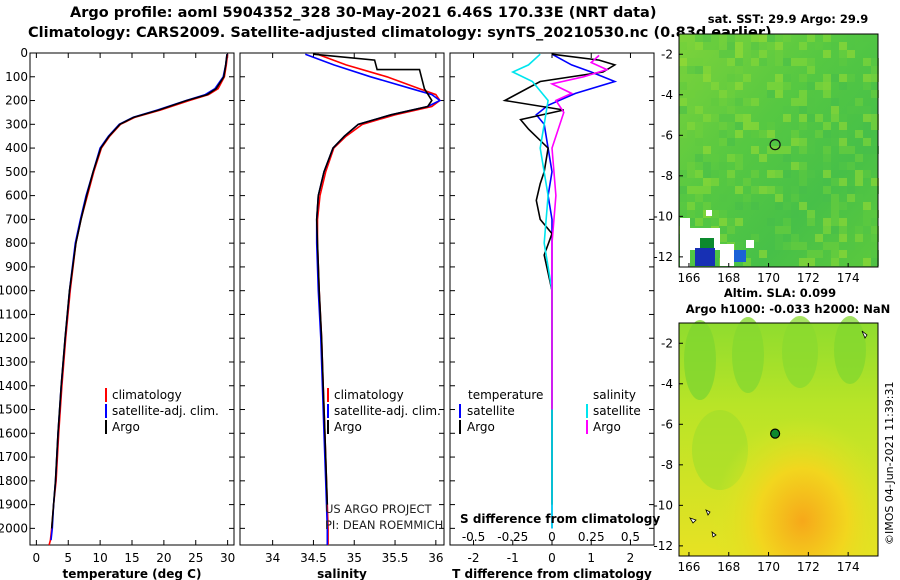 The width and height of the screenshot is (900, 580). Describe the element at coordinates (667, 95) in the screenshot. I see `lat-tick-label: -4` at that location.